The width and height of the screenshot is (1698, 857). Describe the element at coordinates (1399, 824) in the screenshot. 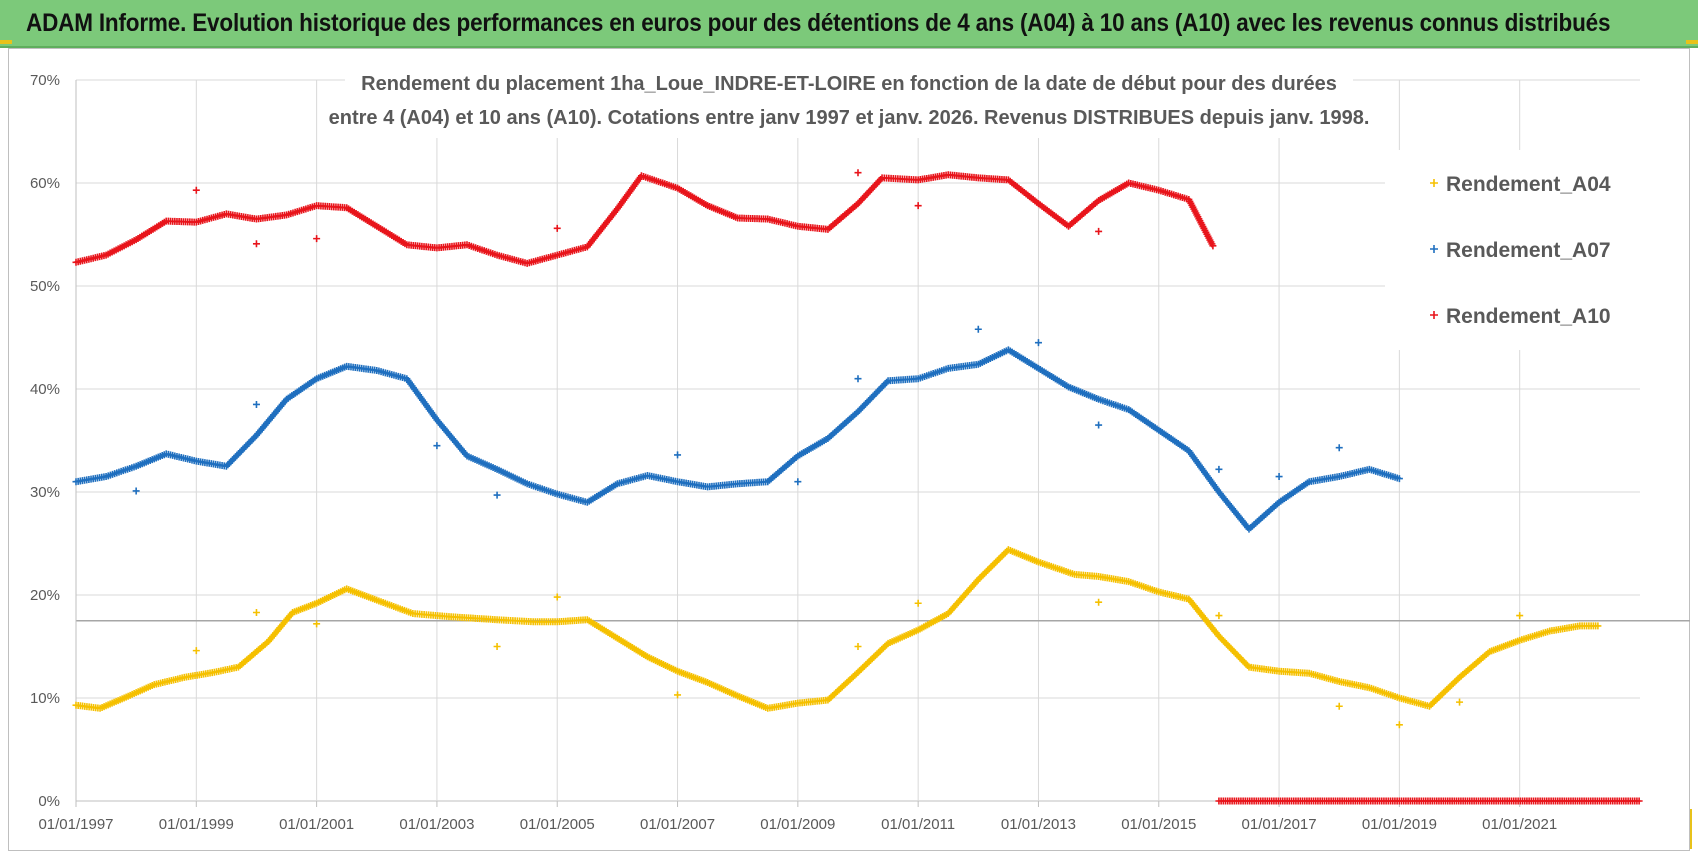

I see `x-tick-label: 01/01/2019` at that location.